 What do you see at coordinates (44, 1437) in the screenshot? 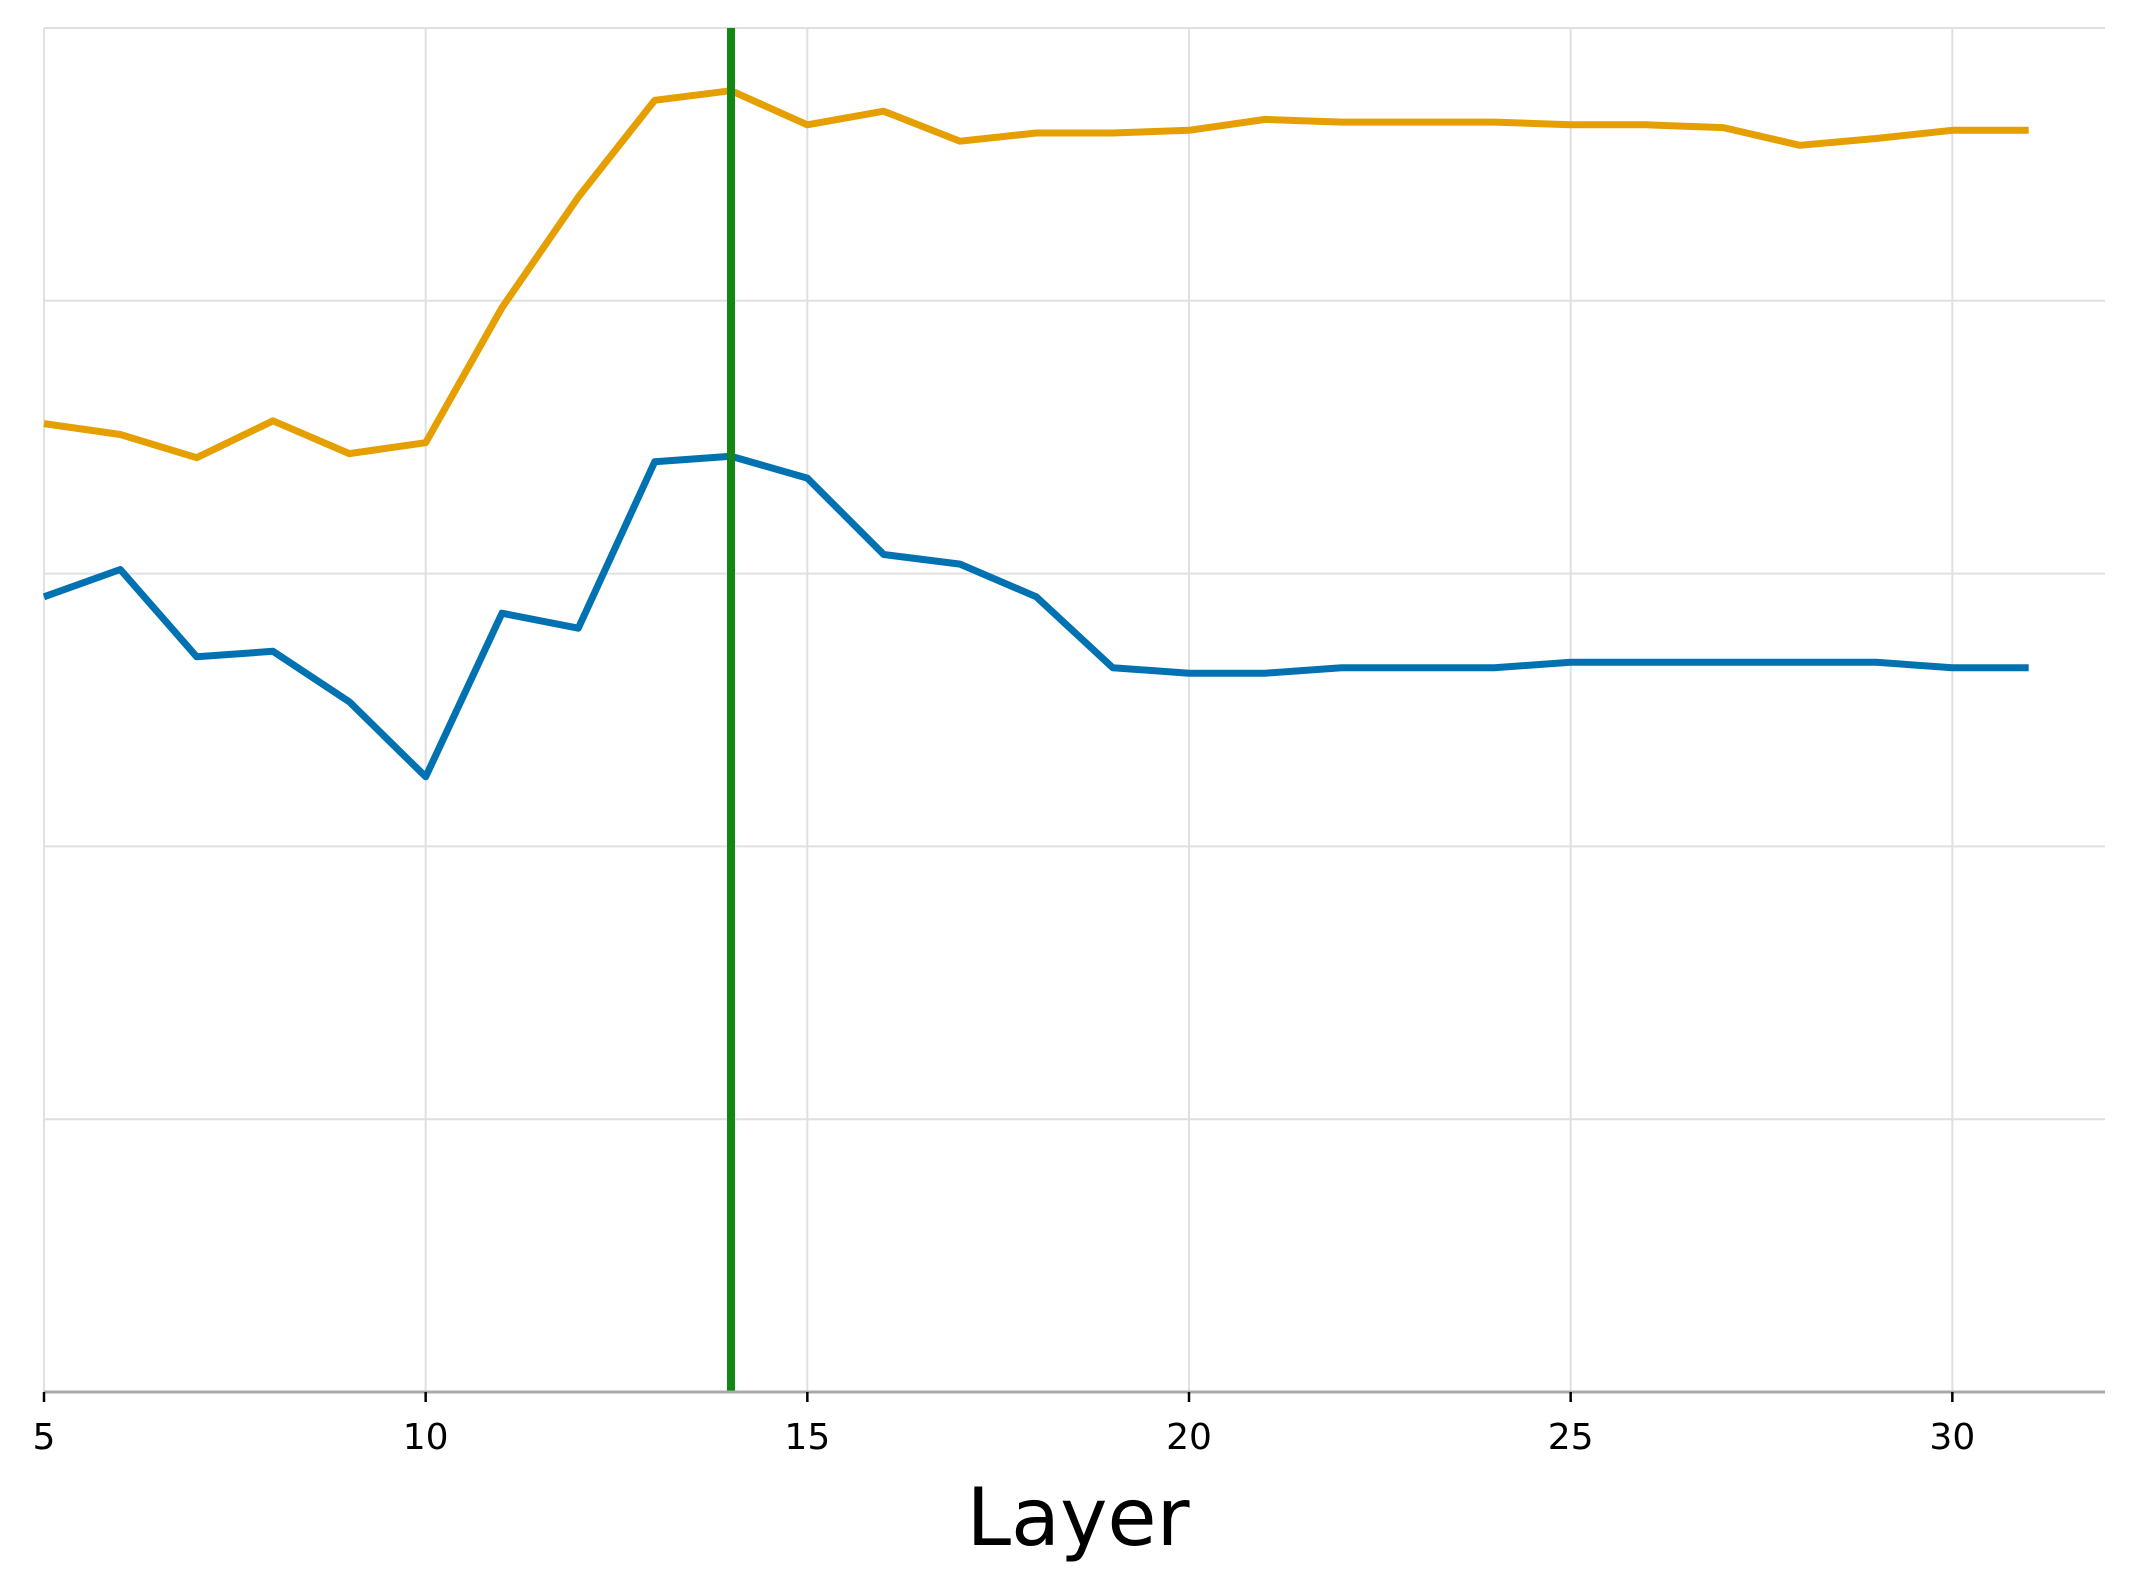
I see `x-tick-label: 5` at bounding box center [44, 1437].